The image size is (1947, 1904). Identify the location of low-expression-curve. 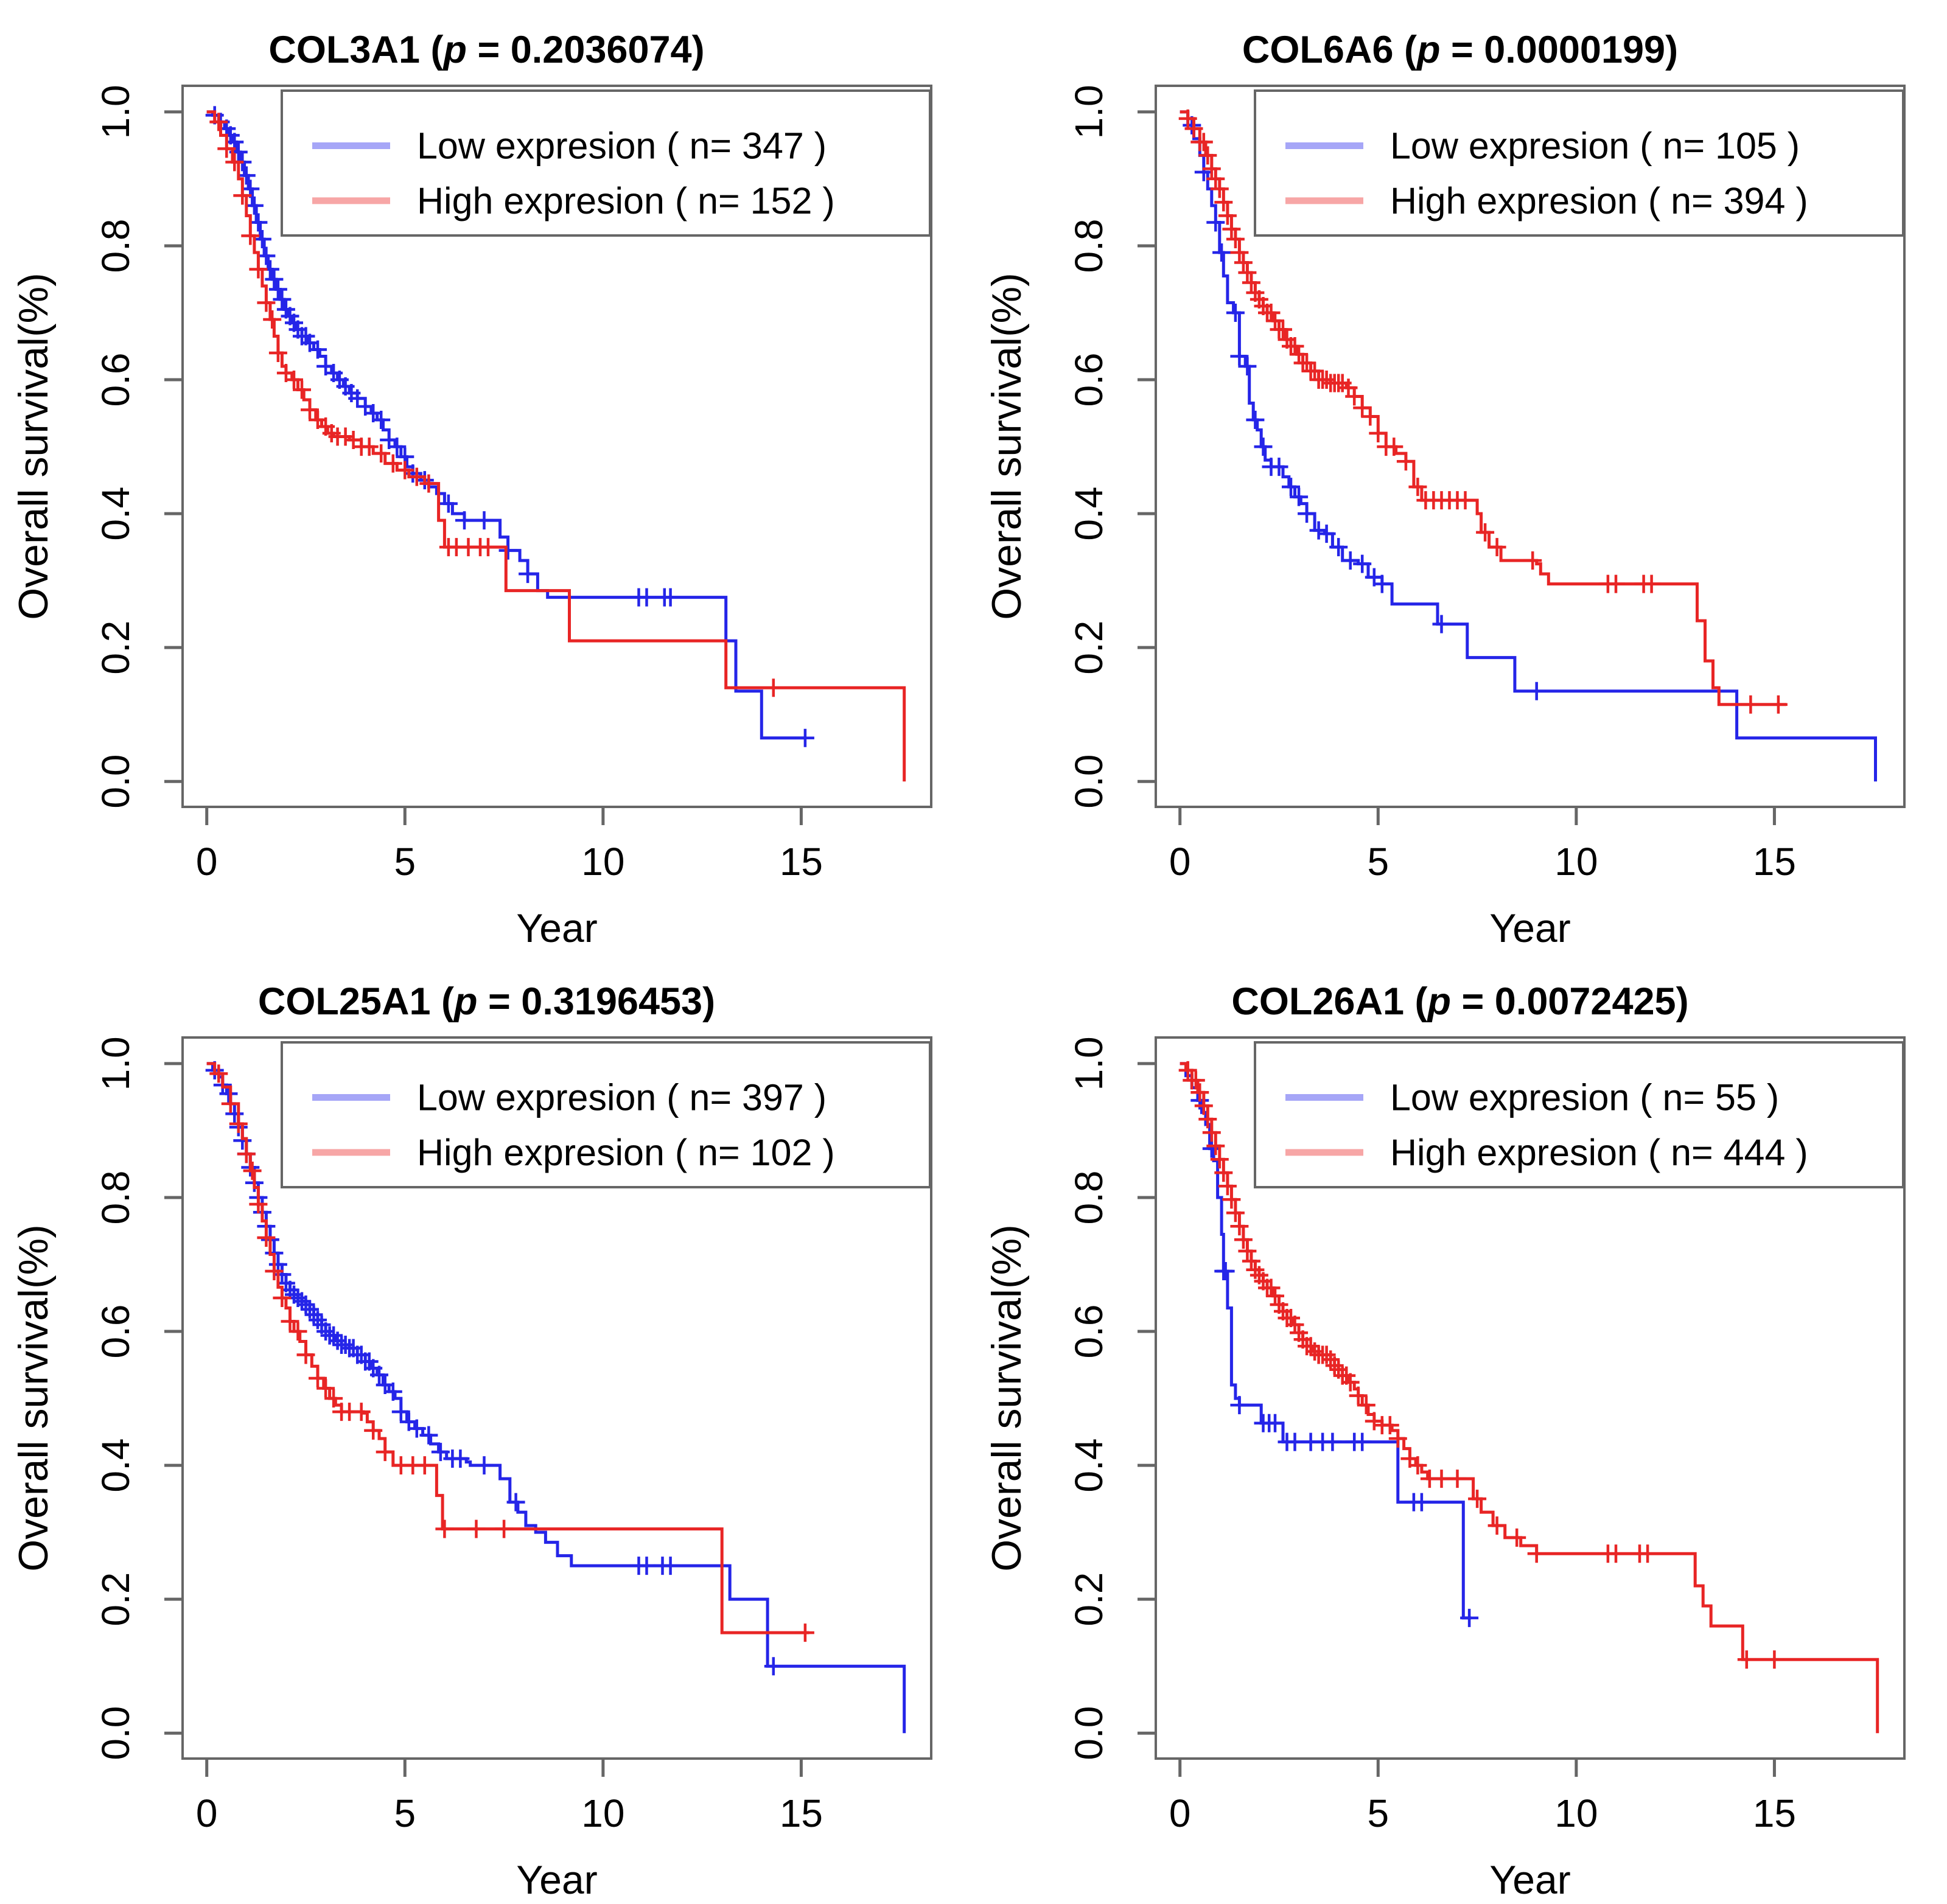
(1528, 446).